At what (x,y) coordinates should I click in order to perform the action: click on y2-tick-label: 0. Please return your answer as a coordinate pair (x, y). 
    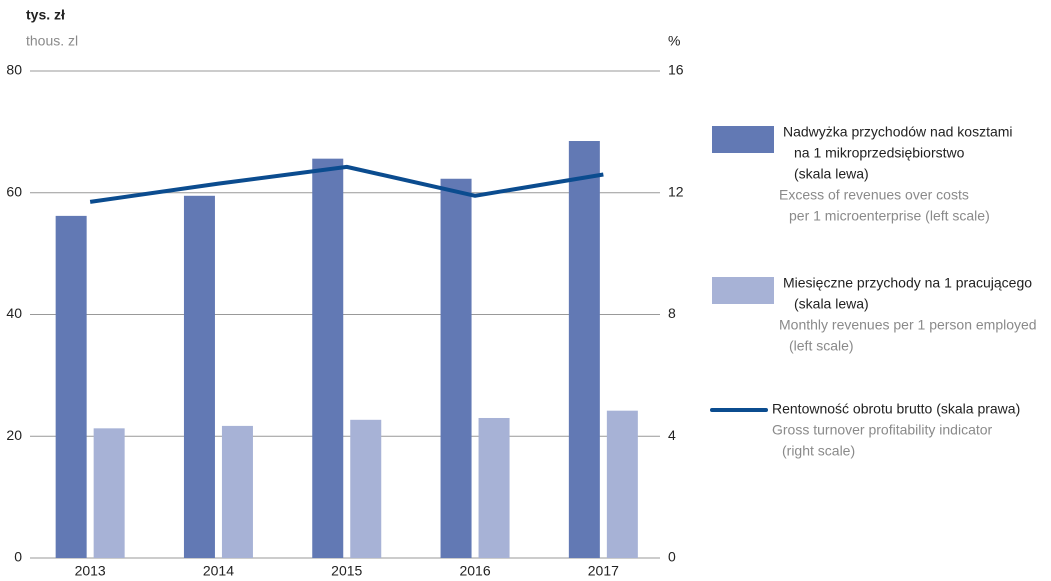
    Looking at the image, I should click on (672, 557).